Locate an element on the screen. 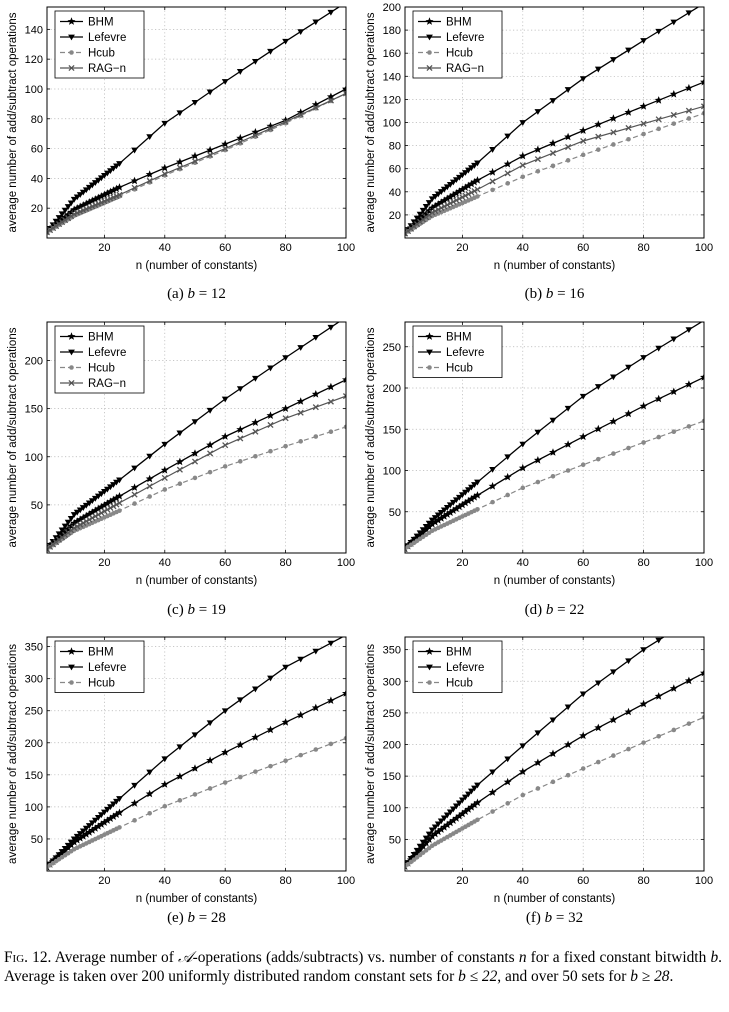 The height and width of the screenshot is (1012, 729). legend-entry: Lefevre is located at coordinates (107, 353).